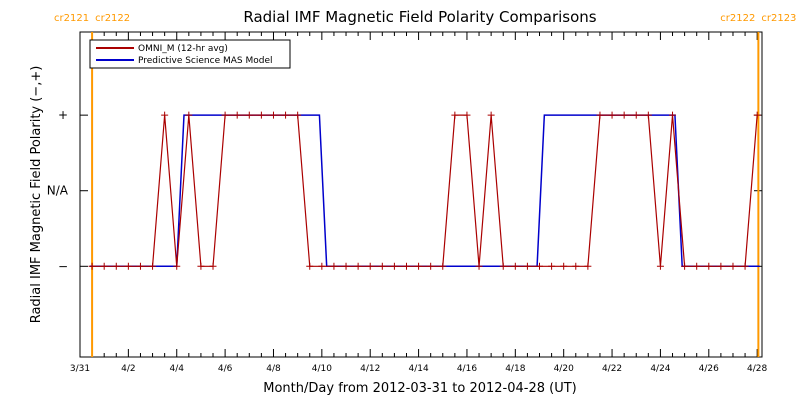 The height and width of the screenshot is (400, 800). I want to click on x-tick-label: 4/8, so click(273, 369).